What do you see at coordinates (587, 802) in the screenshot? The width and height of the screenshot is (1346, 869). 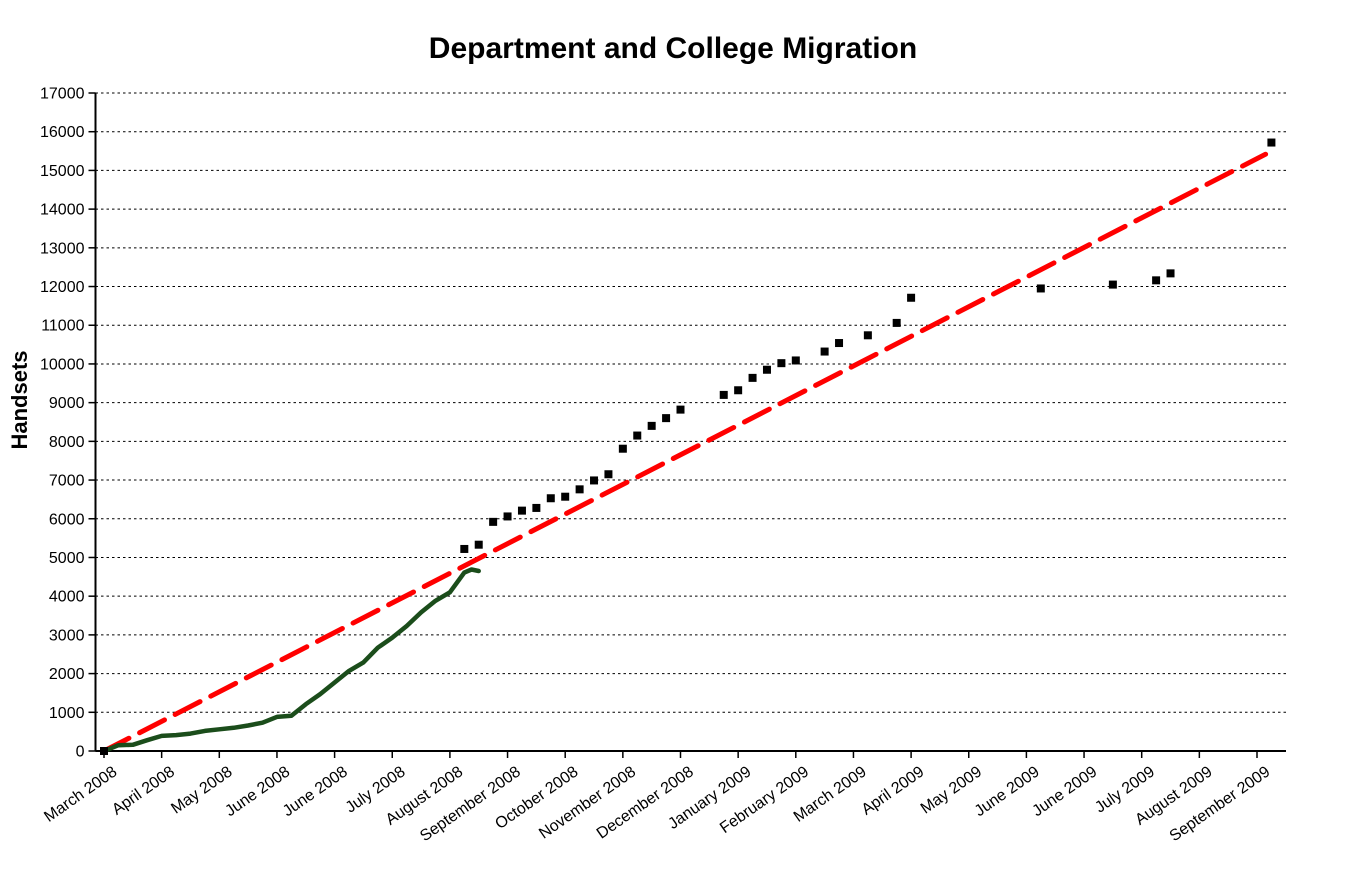 I see `x-tick-label: November 2008` at bounding box center [587, 802].